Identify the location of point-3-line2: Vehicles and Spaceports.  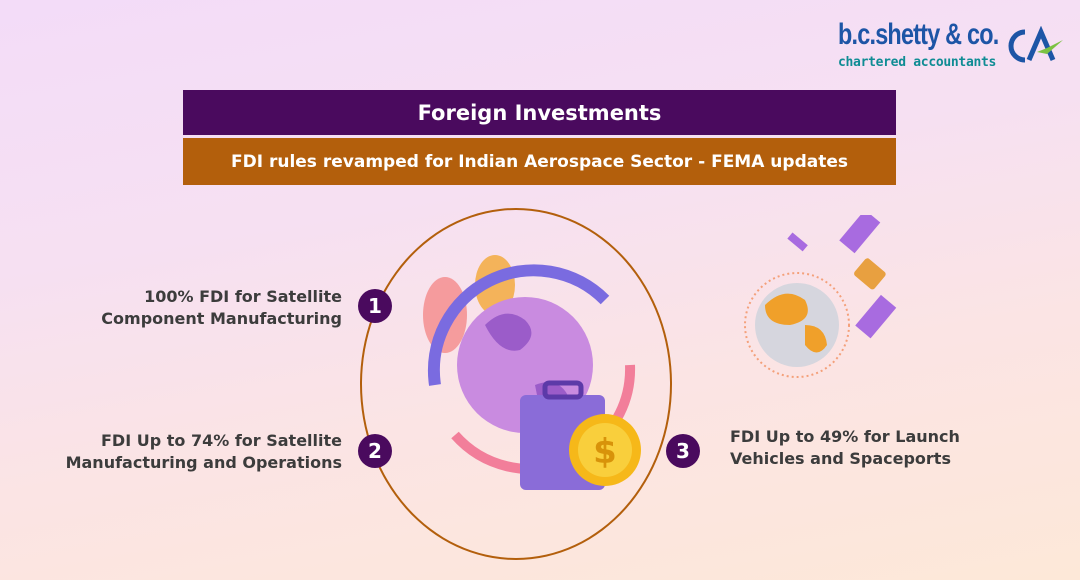
(840, 458).